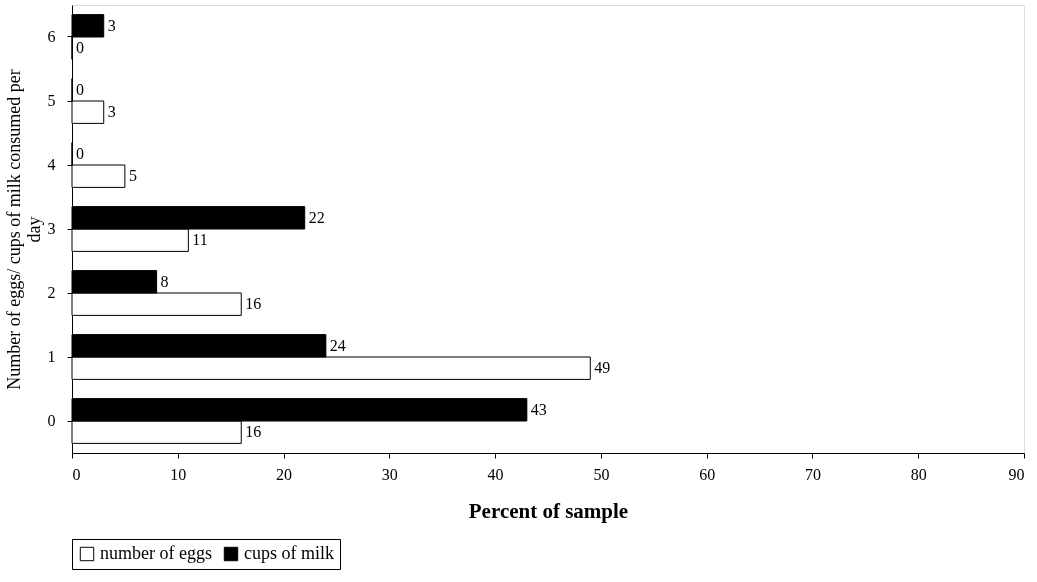 Image resolution: width=1037 pixels, height=582 pixels. Describe the element at coordinates (337, 345) in the screenshot. I see `data-label: 24` at that location.